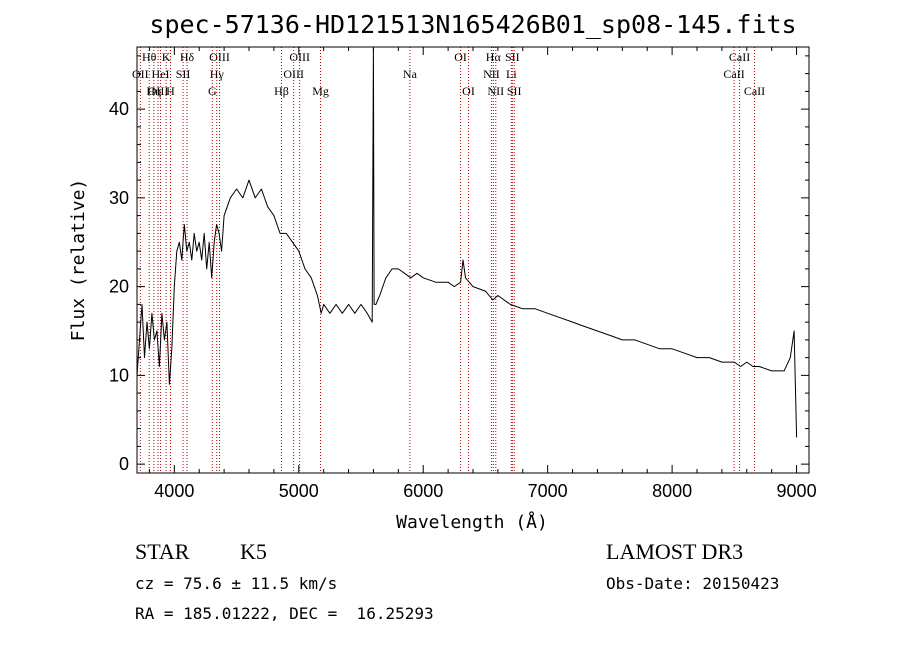 This screenshot has width=900, height=649. I want to click on line-label: Na, so click(410, 74).